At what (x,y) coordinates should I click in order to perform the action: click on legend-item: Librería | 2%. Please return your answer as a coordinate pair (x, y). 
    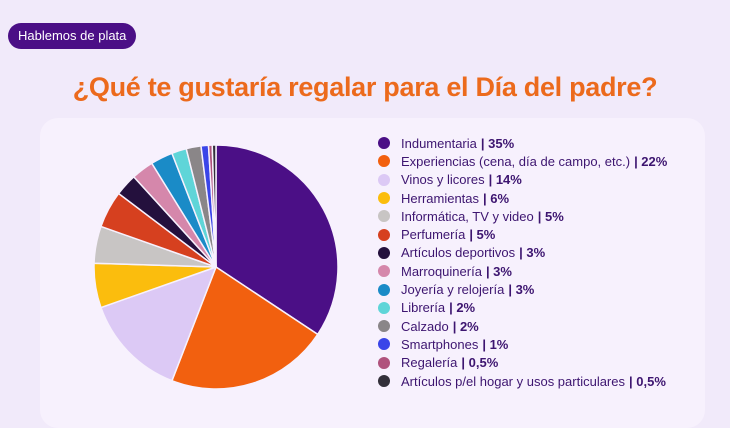
    Looking at the image, I should click on (522, 308).